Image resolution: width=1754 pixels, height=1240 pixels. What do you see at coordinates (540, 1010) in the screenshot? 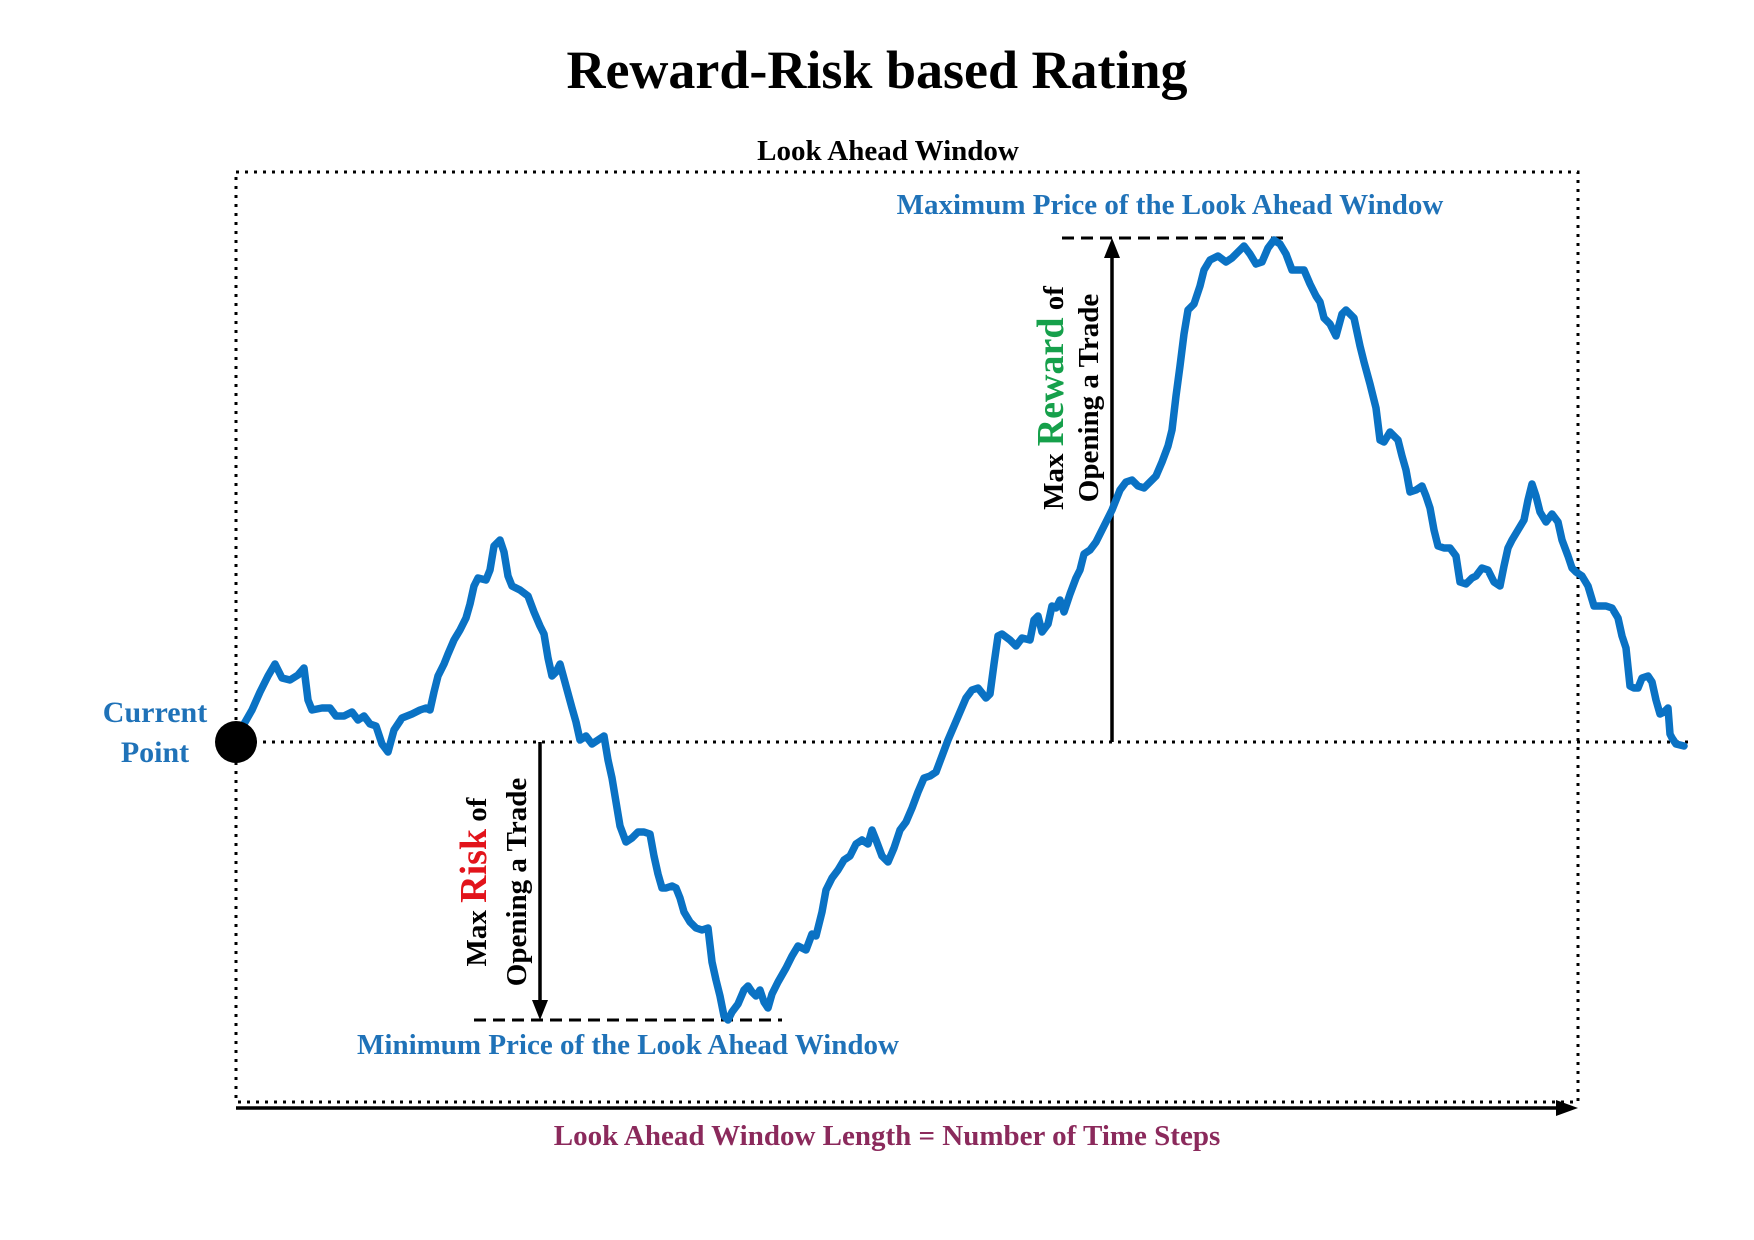
I see `risk-arrow-head` at bounding box center [540, 1010].